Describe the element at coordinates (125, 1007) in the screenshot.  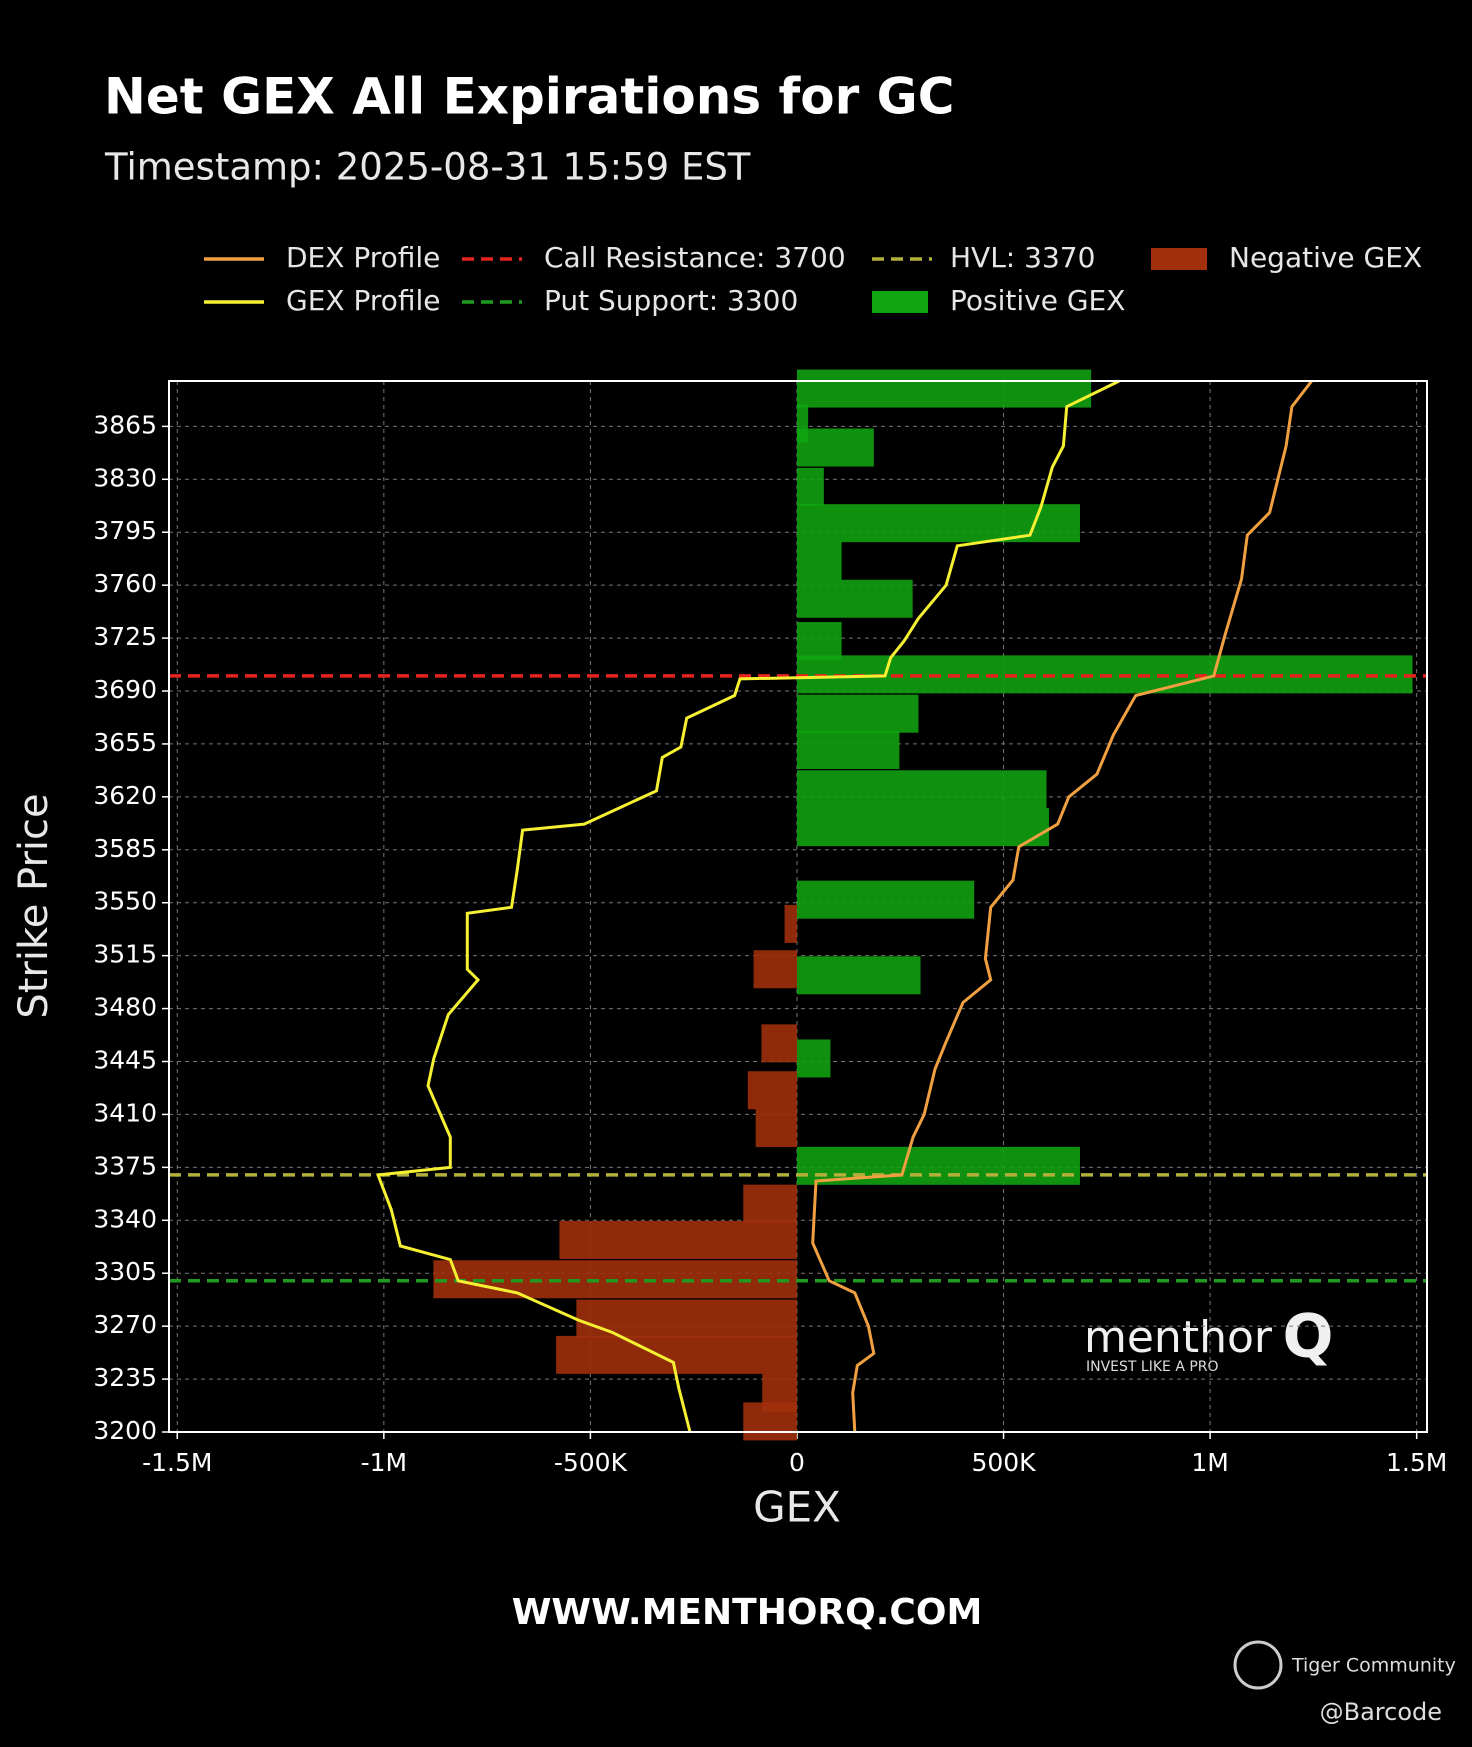
I see `y-tick-label: 3480` at that location.